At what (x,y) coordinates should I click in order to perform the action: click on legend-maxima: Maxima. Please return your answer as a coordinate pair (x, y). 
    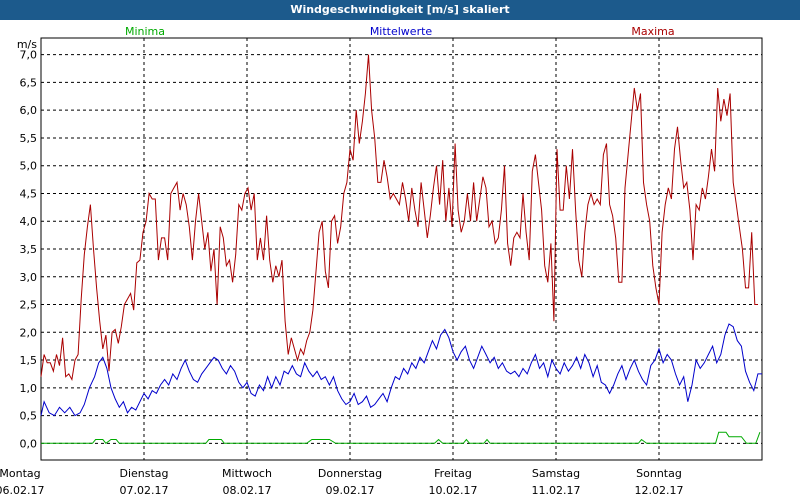
    Looking at the image, I should click on (652, 31).